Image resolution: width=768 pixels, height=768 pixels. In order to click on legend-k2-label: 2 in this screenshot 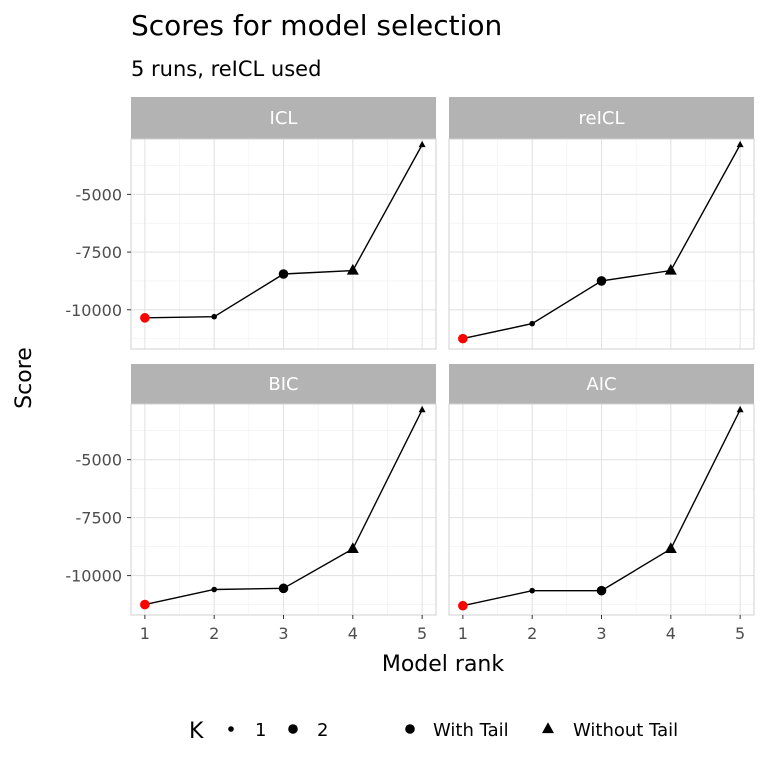, I will do `click(322, 730)`.